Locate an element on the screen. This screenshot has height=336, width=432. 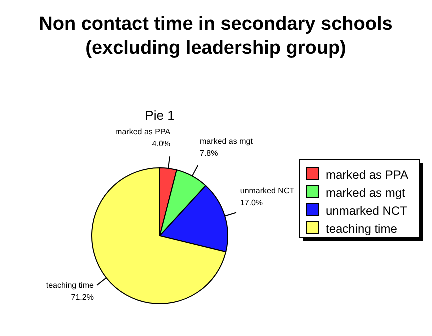
legend-label: teaching time is located at coordinates (362, 229).